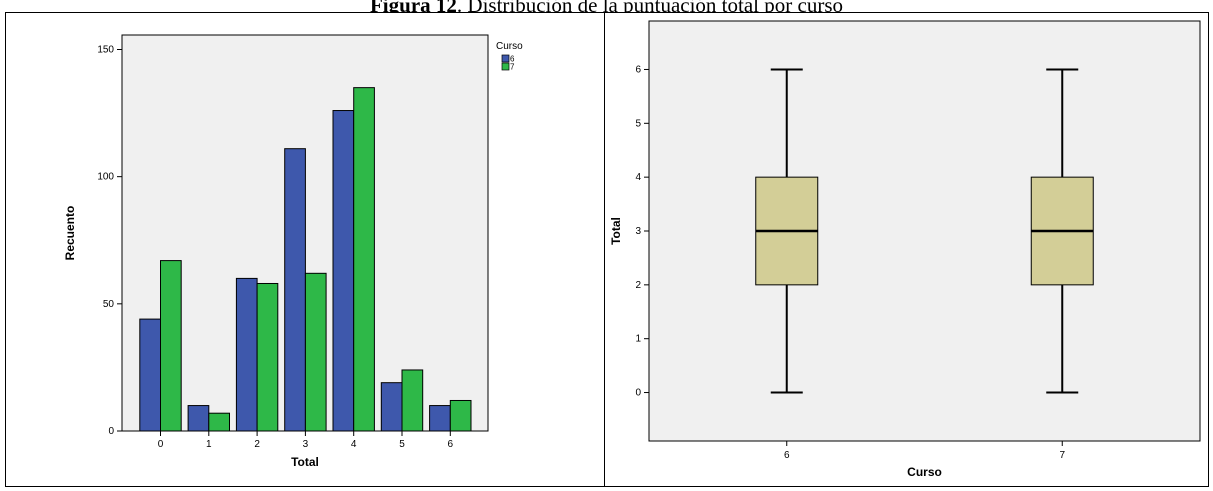 This screenshot has width=1213, height=491. What do you see at coordinates (161, 444) in the screenshot?
I see `x-tick-label: 0` at bounding box center [161, 444].